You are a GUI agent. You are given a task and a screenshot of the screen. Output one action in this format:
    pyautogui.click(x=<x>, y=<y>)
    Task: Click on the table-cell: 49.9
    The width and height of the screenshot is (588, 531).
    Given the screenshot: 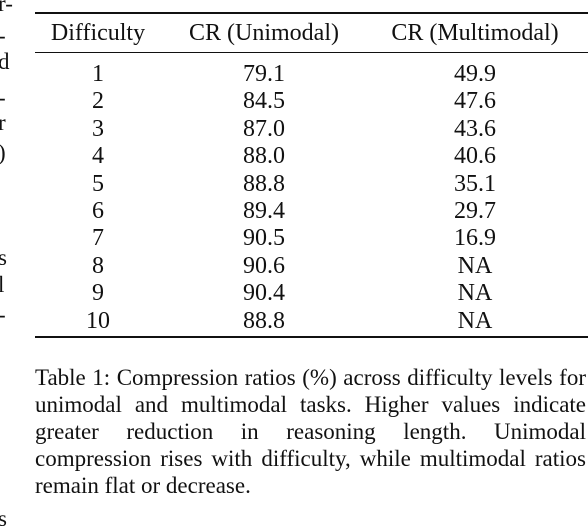 What is the action you would take?
    pyautogui.click(x=475, y=74)
    